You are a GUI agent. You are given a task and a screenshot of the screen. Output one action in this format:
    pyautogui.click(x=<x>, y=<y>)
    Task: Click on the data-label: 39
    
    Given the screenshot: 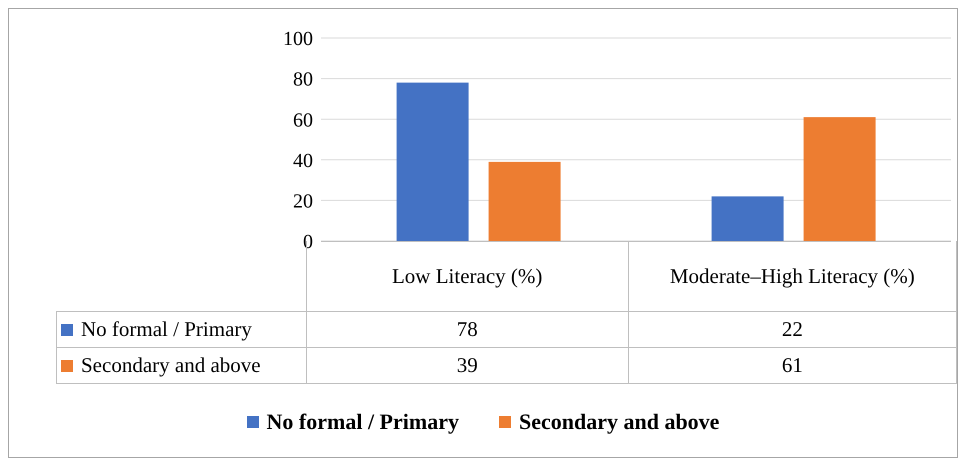 What is the action you would take?
    pyautogui.click(x=467, y=365)
    